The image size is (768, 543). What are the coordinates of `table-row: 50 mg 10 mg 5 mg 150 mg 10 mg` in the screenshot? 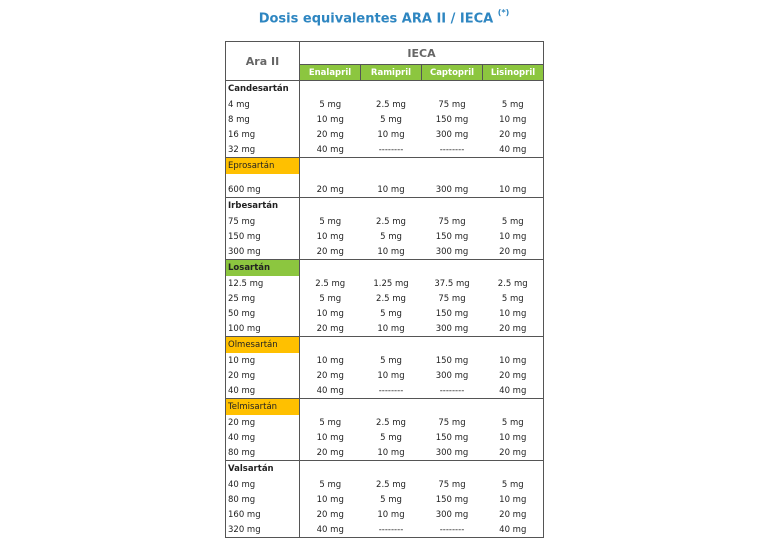 It's located at (385, 313).